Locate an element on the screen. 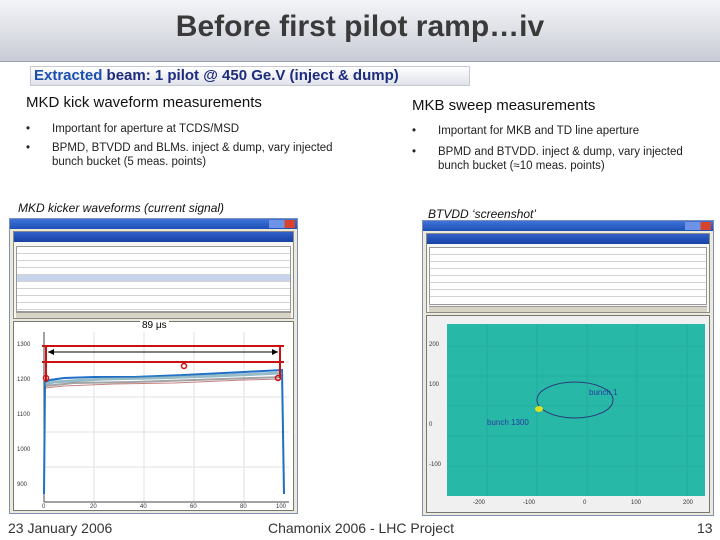  y-tick: 900 is located at coordinates (22, 485).